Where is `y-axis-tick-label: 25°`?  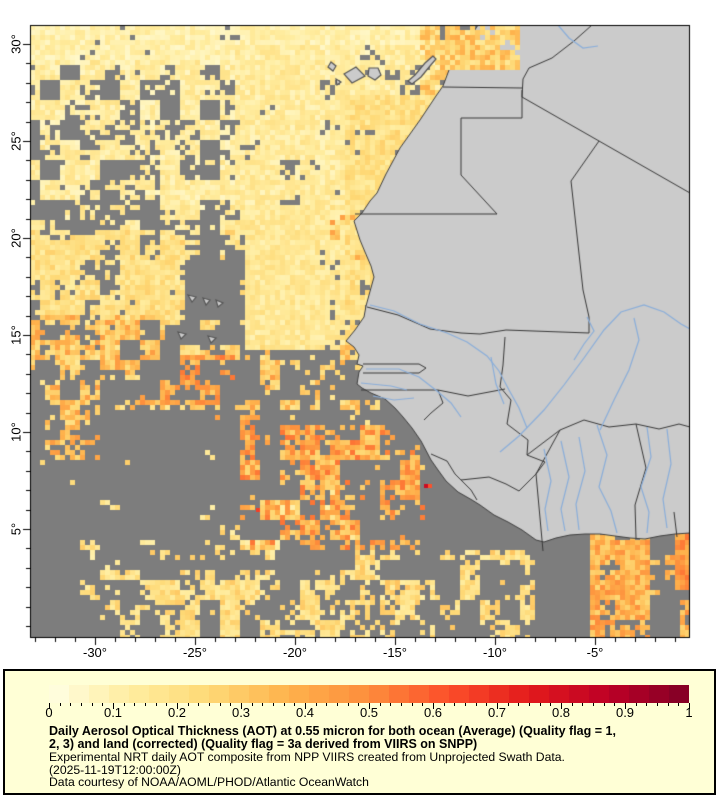
y-axis-tick-label: 25° is located at coordinates (16, 141).